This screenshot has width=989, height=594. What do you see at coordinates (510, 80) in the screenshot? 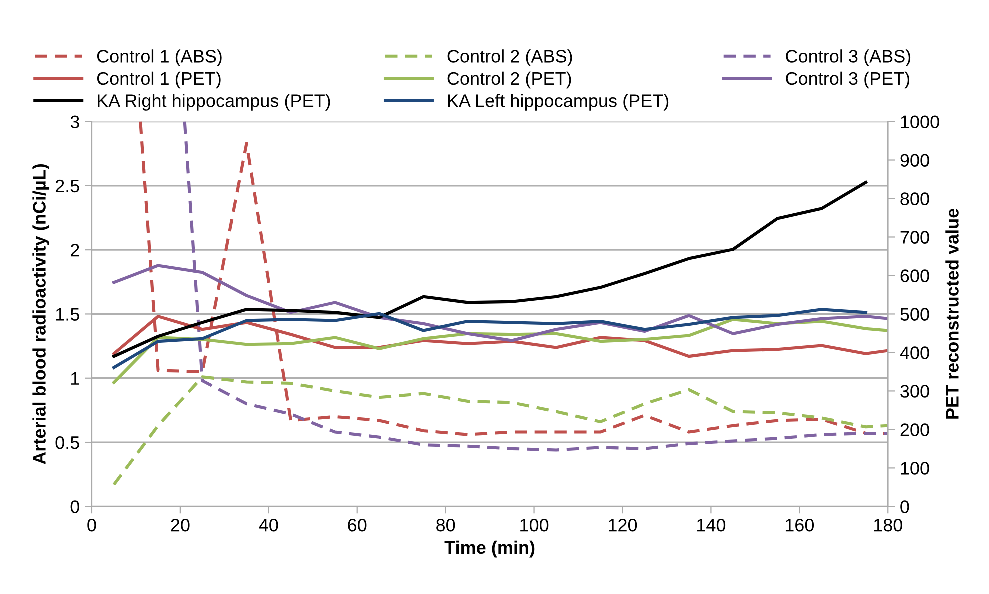
I see `legend-label: Control 2 (PET)` at bounding box center [510, 80].